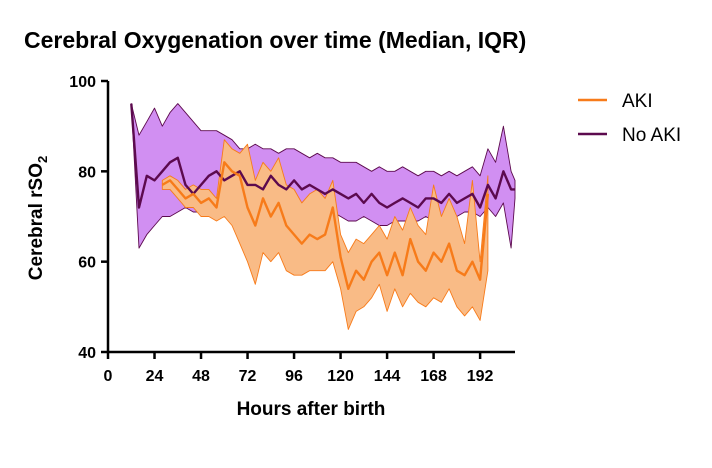 This screenshot has width=712, height=468. I want to click on x-tick-label: 120, so click(340, 376).